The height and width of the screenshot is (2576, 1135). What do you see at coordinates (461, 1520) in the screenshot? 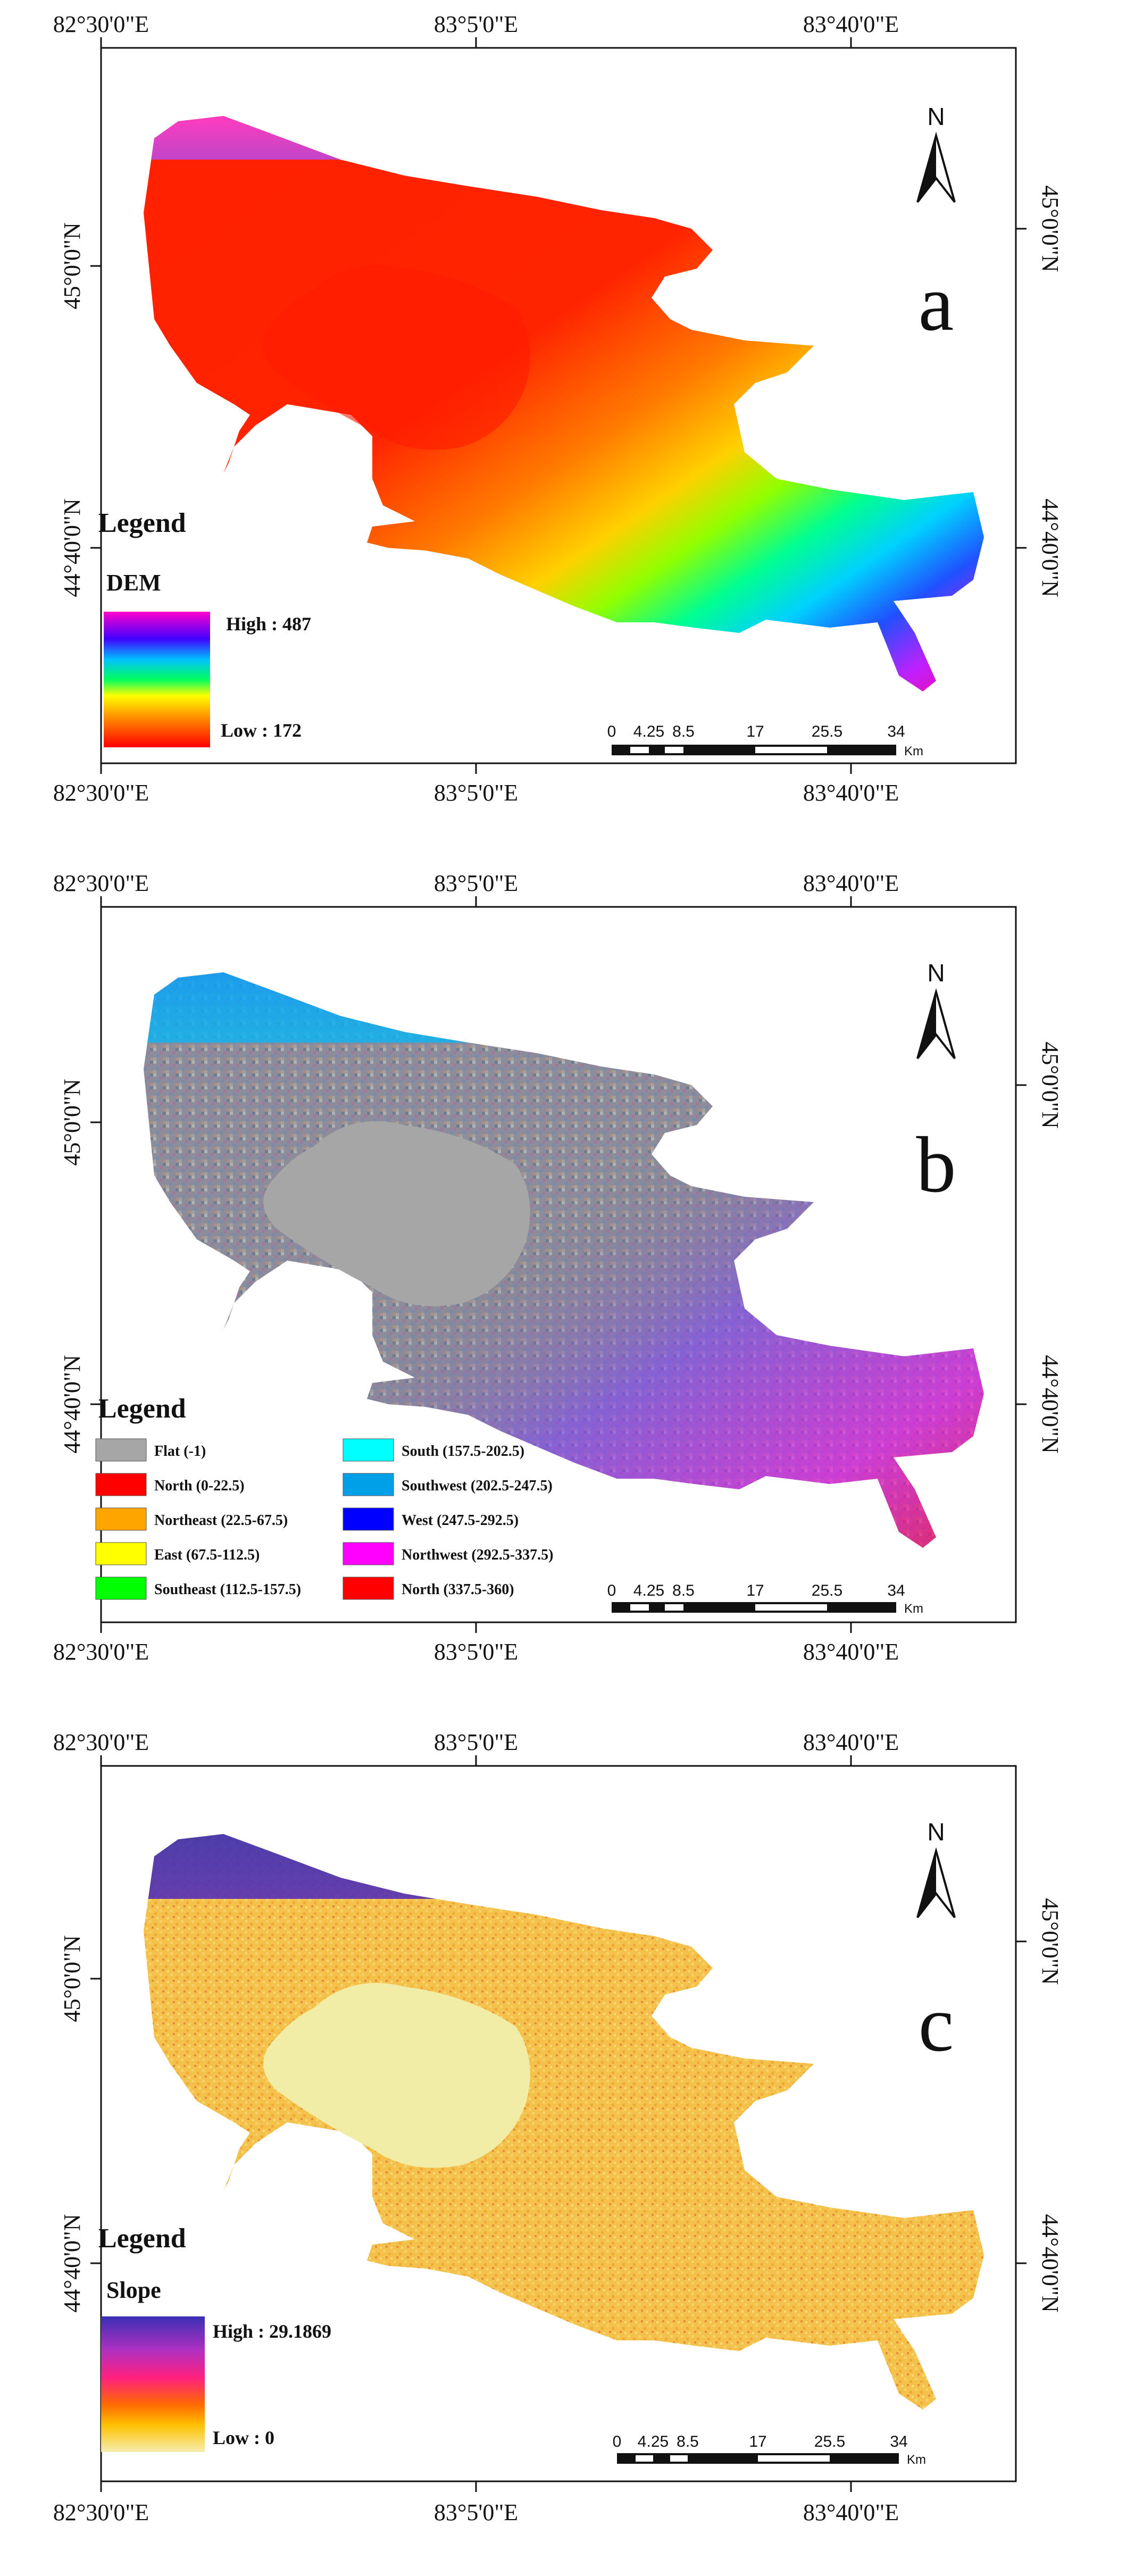
I see `aspect-class-label: West (247.5-292.5)` at bounding box center [461, 1520].